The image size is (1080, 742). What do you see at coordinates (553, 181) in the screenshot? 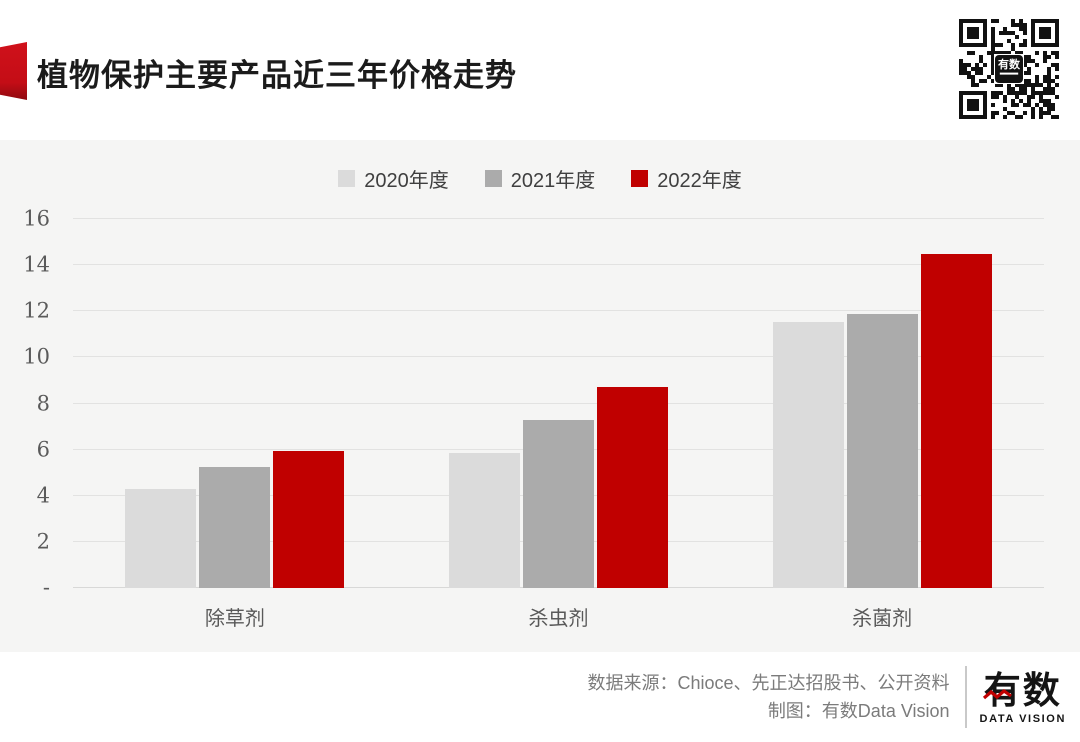
I see `legend-label: 2021年度` at bounding box center [553, 181].